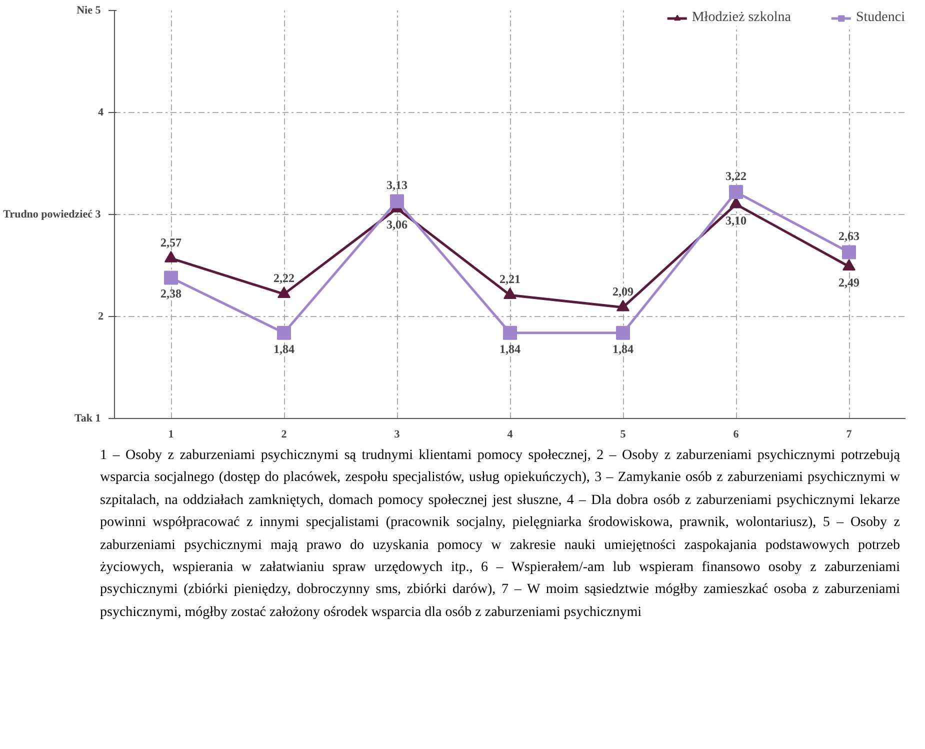 The height and width of the screenshot is (749, 925). Describe the element at coordinates (284, 434) in the screenshot. I see `x-tick-label: 2` at that location.